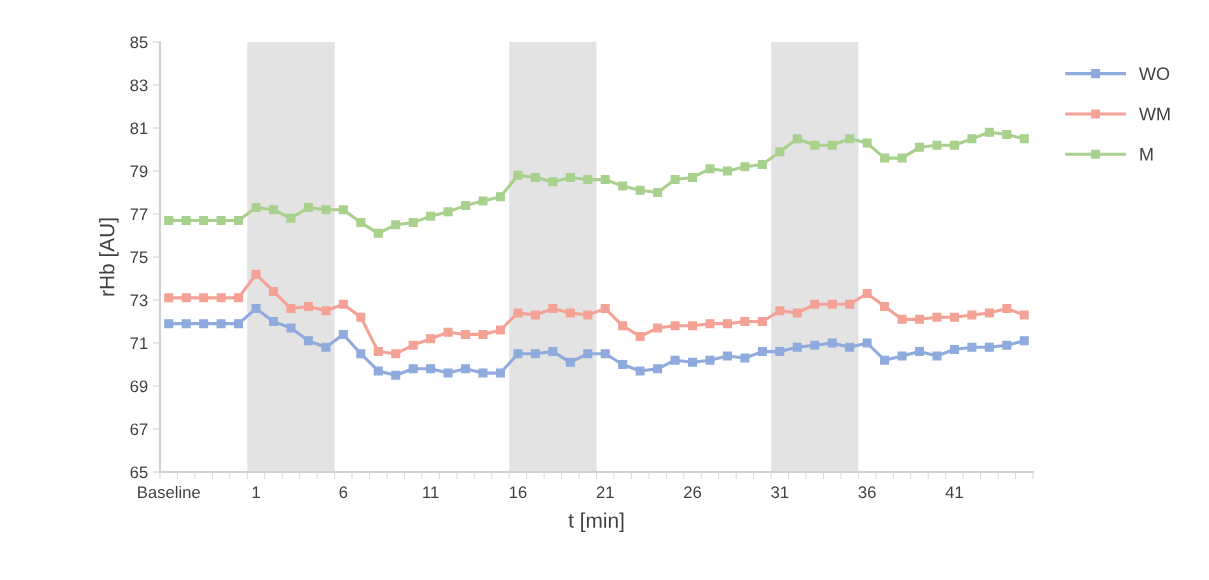 This screenshot has height=580, width=1209. I want to click on x-tick-label: 41, so click(954, 492).